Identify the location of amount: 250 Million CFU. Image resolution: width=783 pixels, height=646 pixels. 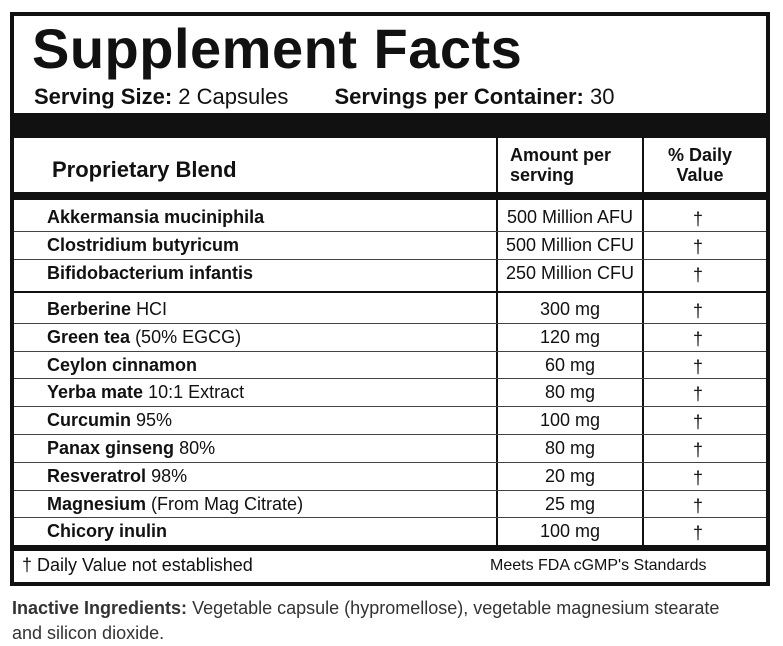
(570, 273).